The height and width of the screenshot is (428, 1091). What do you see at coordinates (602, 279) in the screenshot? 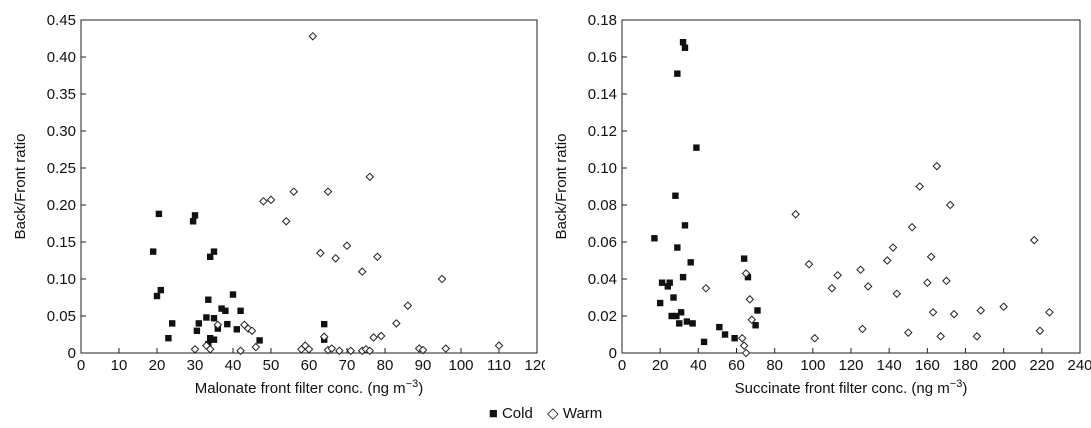
I see `succinate-y-tick-label: 0.04` at bounding box center [602, 279].